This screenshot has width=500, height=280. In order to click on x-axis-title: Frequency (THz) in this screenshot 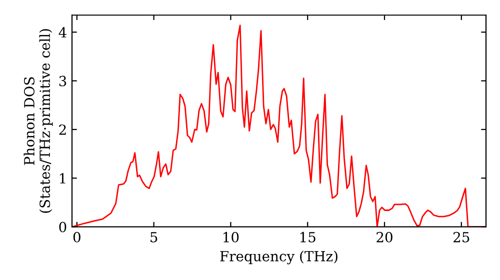, I will do `click(279, 257)`.